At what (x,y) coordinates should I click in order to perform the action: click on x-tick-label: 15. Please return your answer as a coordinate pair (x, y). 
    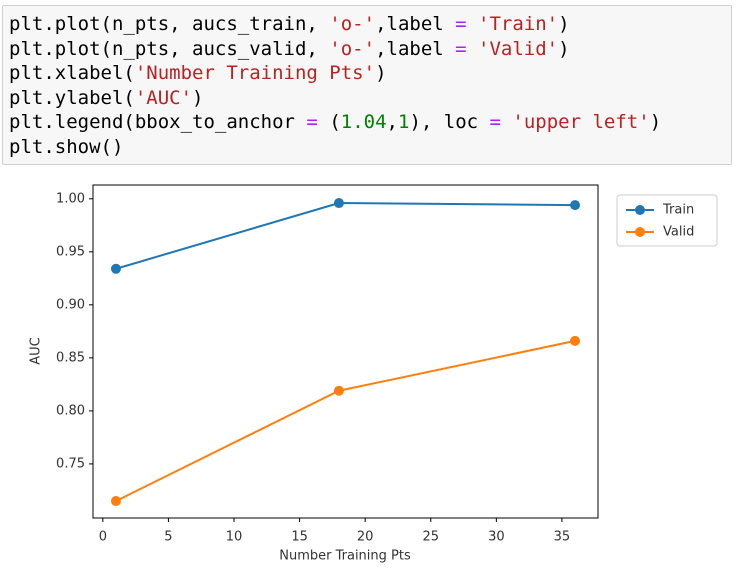
    Looking at the image, I should click on (299, 537).